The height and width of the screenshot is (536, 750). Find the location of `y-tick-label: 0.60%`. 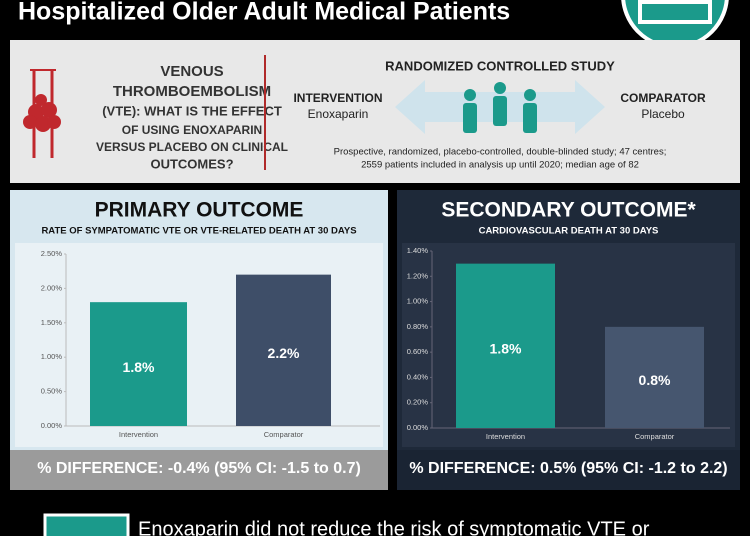

y-tick-label: 0.60% is located at coordinates (418, 351).